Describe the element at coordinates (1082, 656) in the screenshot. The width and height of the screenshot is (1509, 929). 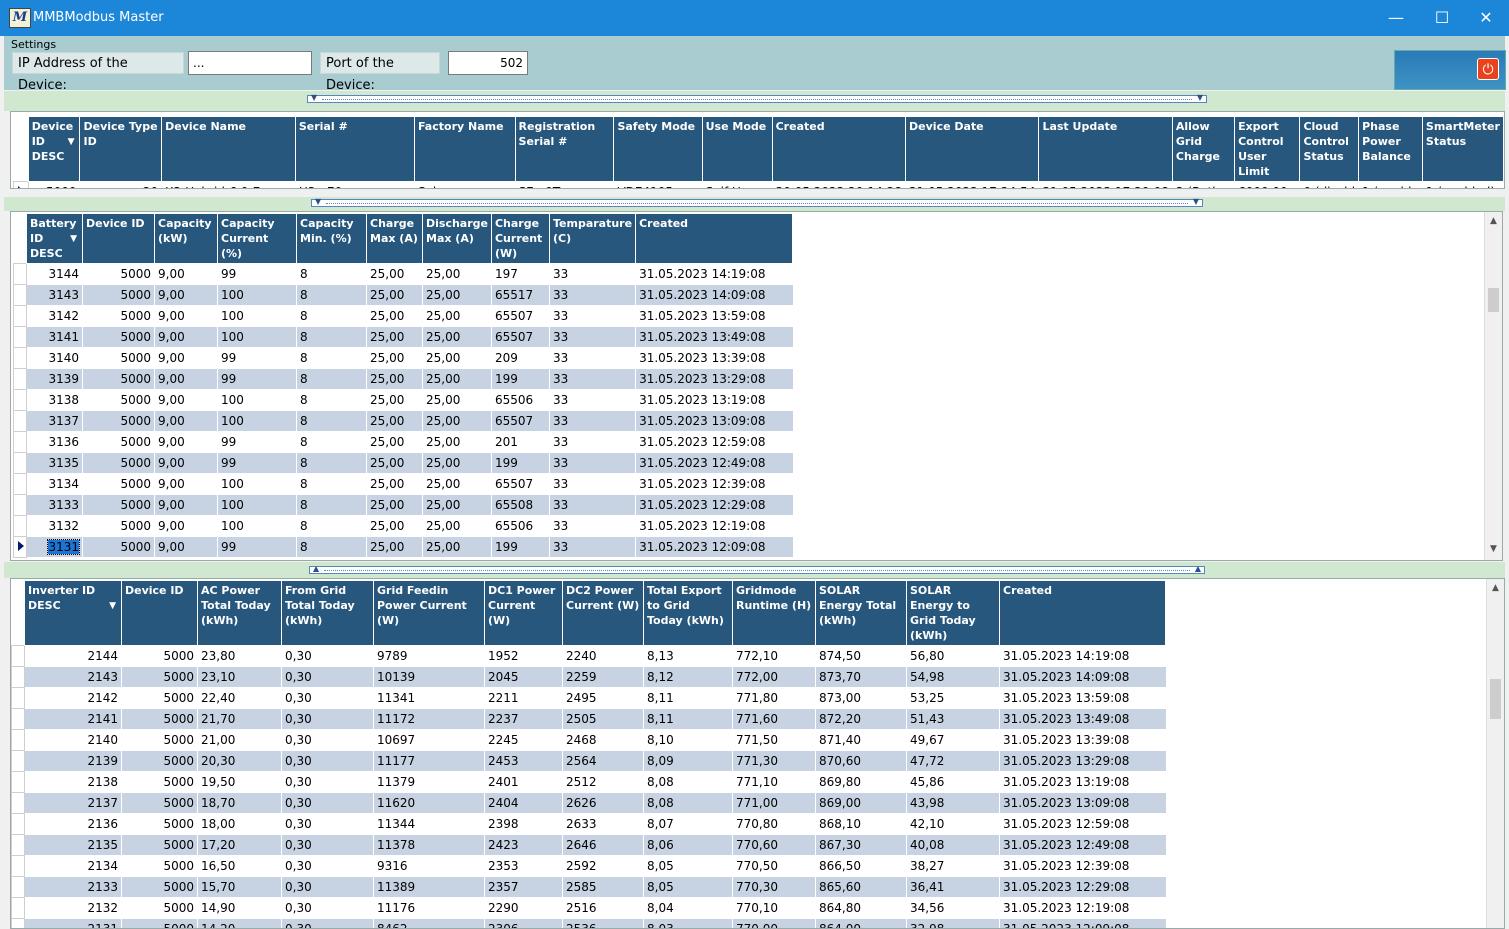
I see `table-cell: 31.05.2023 14:19:08` at that location.